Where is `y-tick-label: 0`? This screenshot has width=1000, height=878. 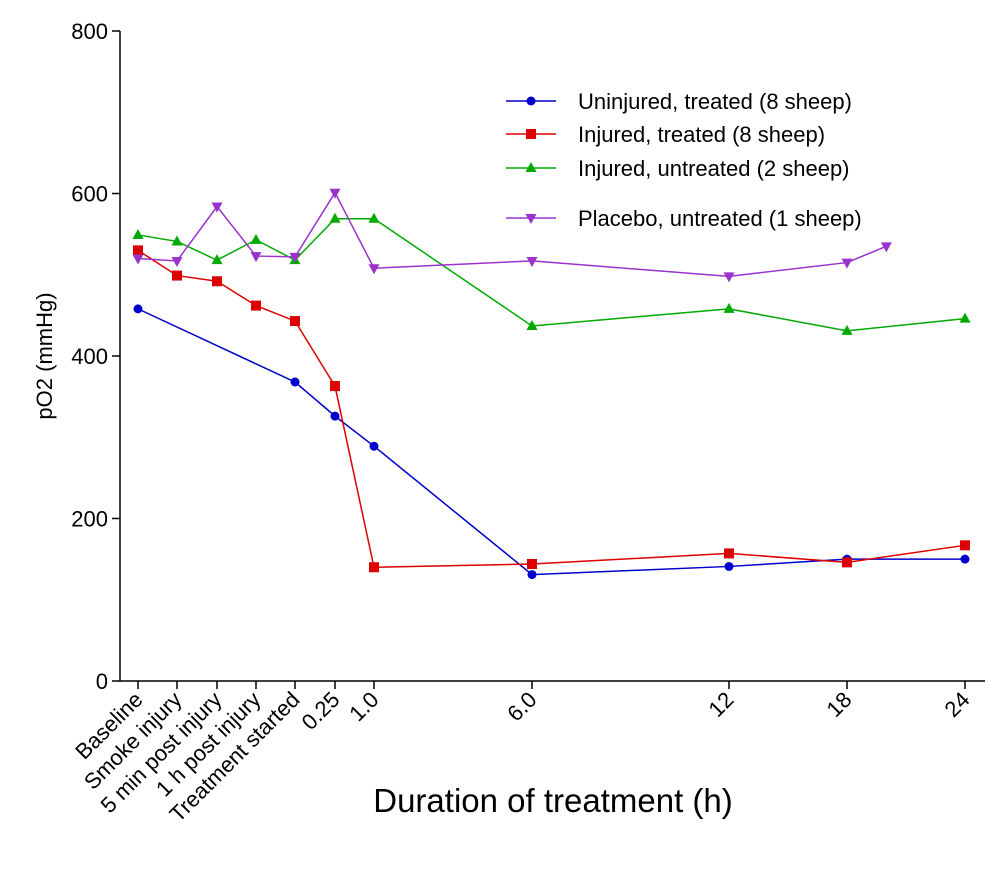
y-tick-label: 0 is located at coordinates (102, 681).